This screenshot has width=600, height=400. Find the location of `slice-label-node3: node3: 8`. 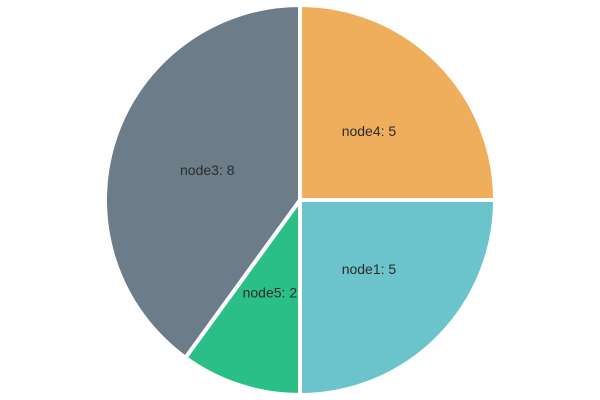

slice-label-node3: node3: 8 is located at coordinates (207, 170).